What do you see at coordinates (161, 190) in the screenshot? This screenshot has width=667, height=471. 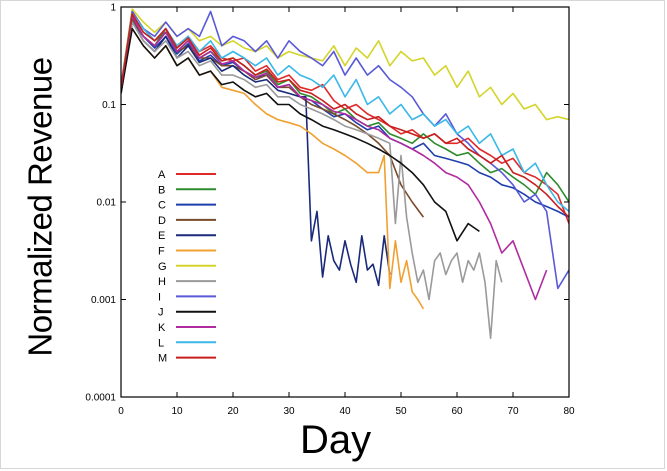 I see `legend-label-b: B` at bounding box center [161, 190].